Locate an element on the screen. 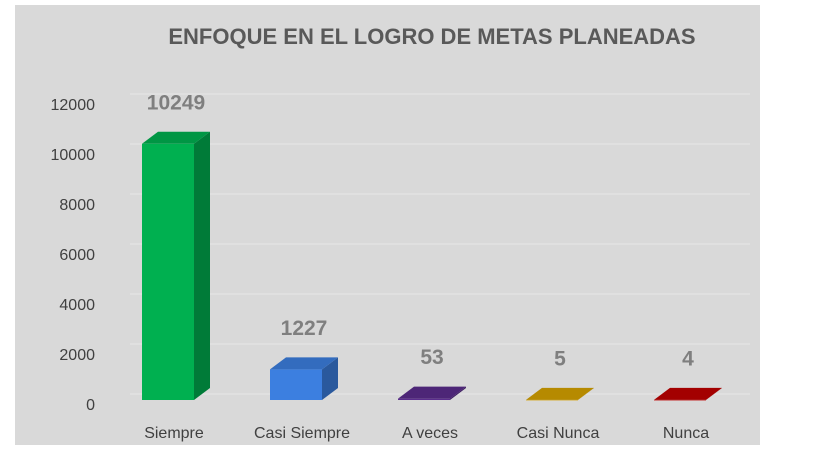 This screenshot has width=818, height=452. x-tick-label: Siempre is located at coordinates (174, 433).